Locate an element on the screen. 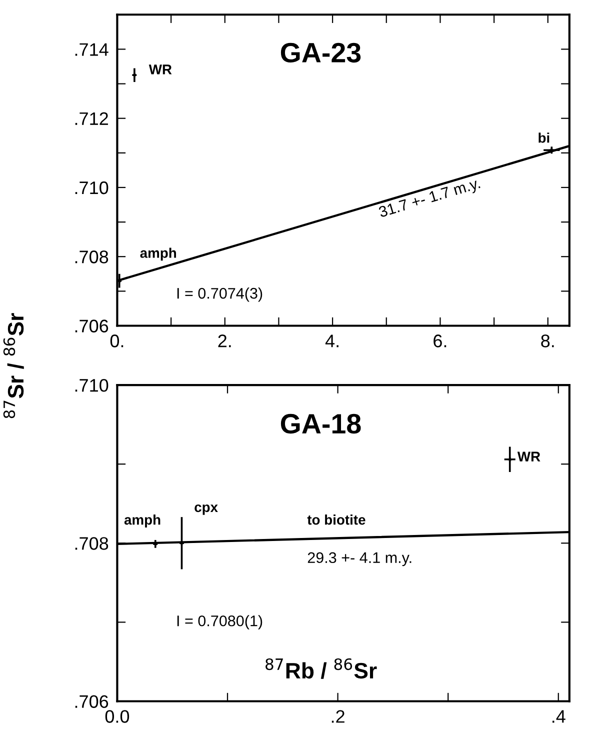  x-tick-label: 0. is located at coordinates (117, 341).